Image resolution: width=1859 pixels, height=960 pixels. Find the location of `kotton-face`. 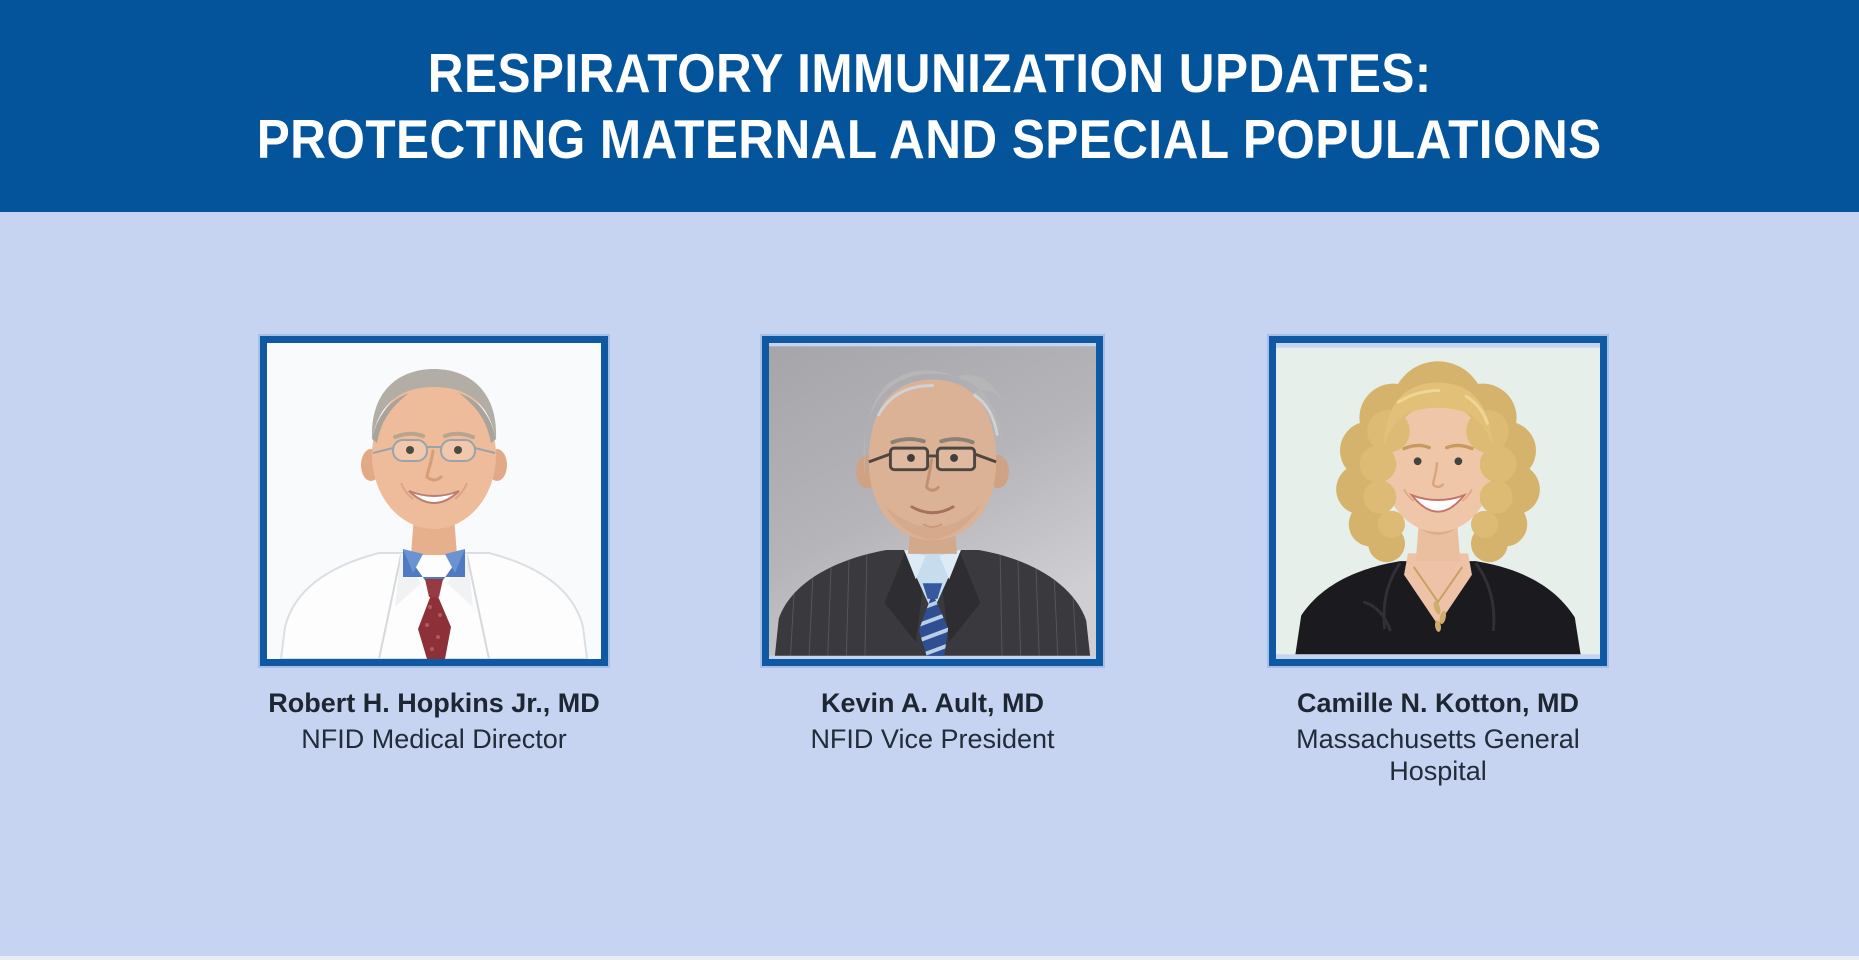

kotton-face is located at coordinates (1438, 460).